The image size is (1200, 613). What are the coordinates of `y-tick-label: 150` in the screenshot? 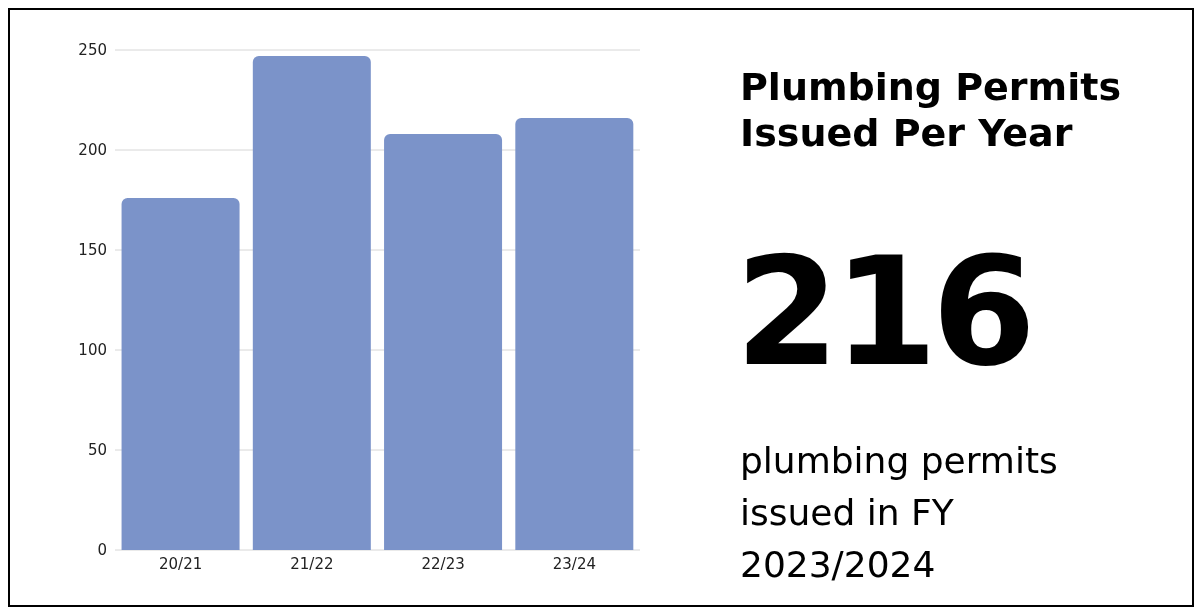 It's located at (92, 250).